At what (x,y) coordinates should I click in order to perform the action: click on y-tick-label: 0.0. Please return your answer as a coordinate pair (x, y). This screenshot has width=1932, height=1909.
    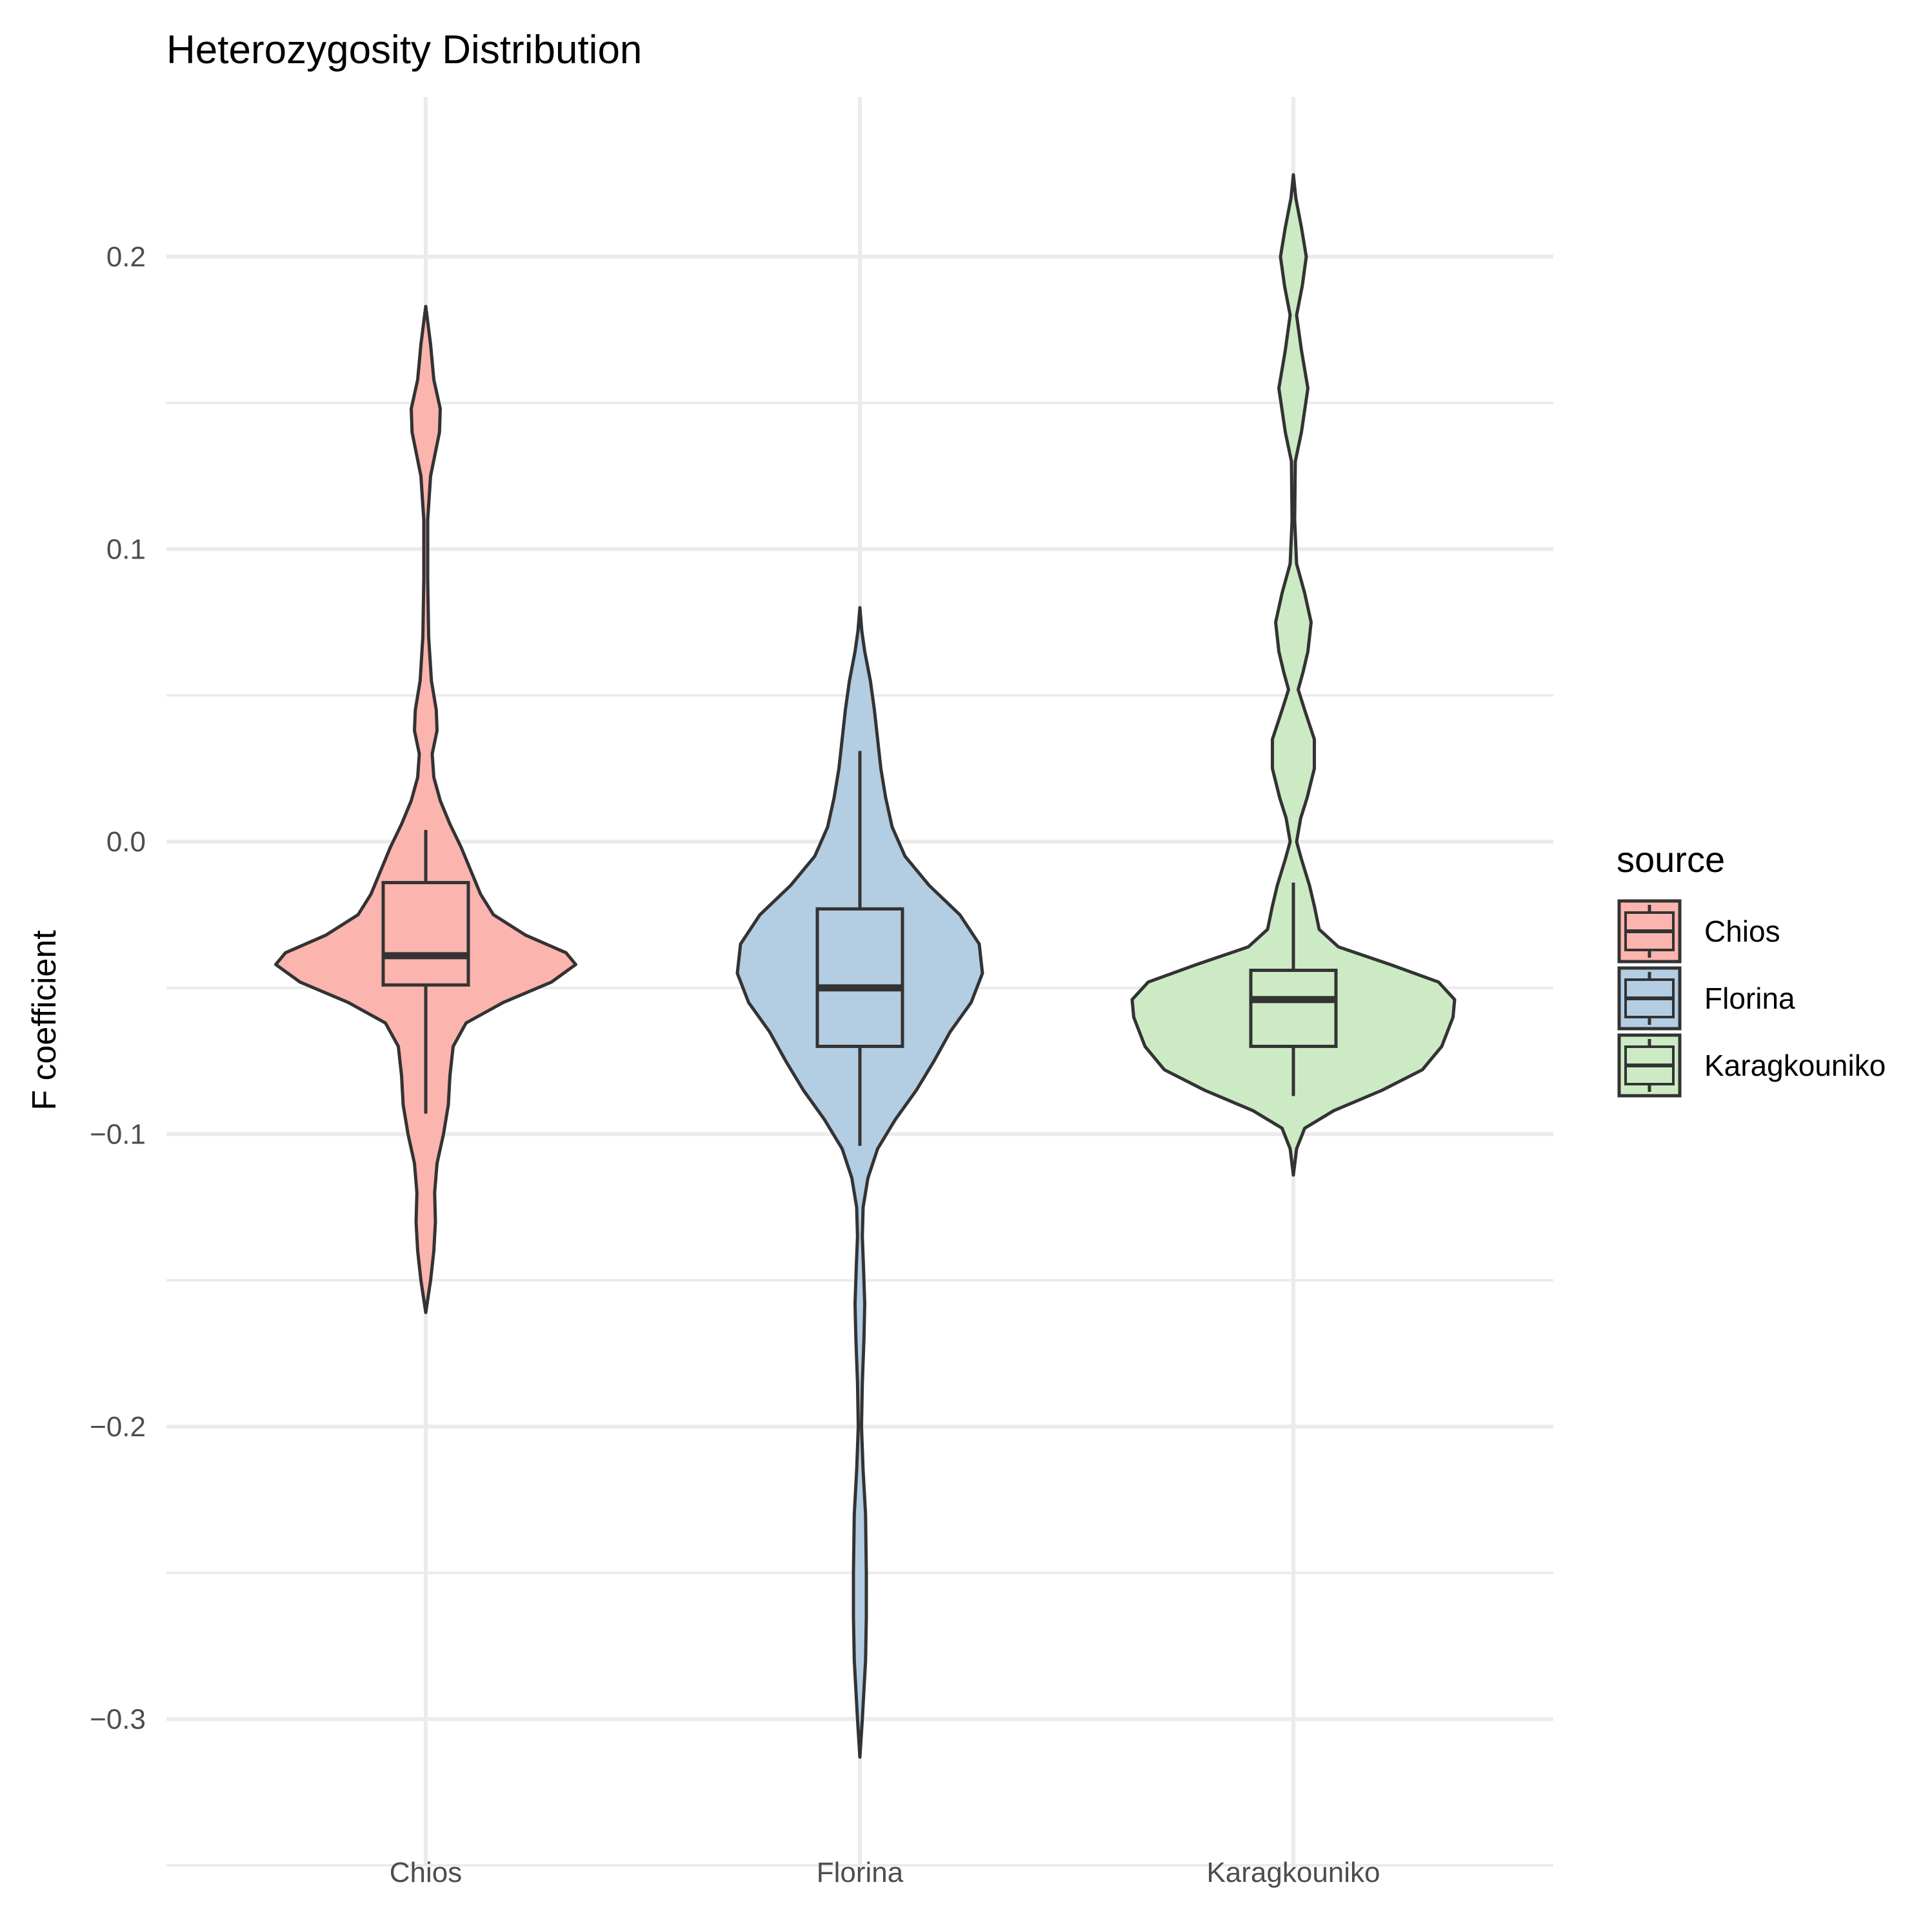
    Looking at the image, I should click on (126, 842).